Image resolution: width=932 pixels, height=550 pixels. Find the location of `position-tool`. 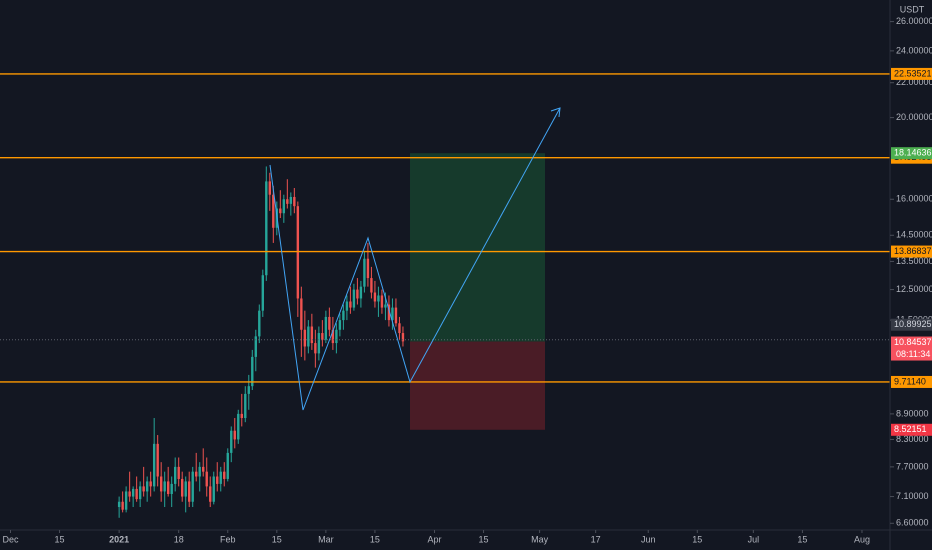

position-tool is located at coordinates (477, 291).